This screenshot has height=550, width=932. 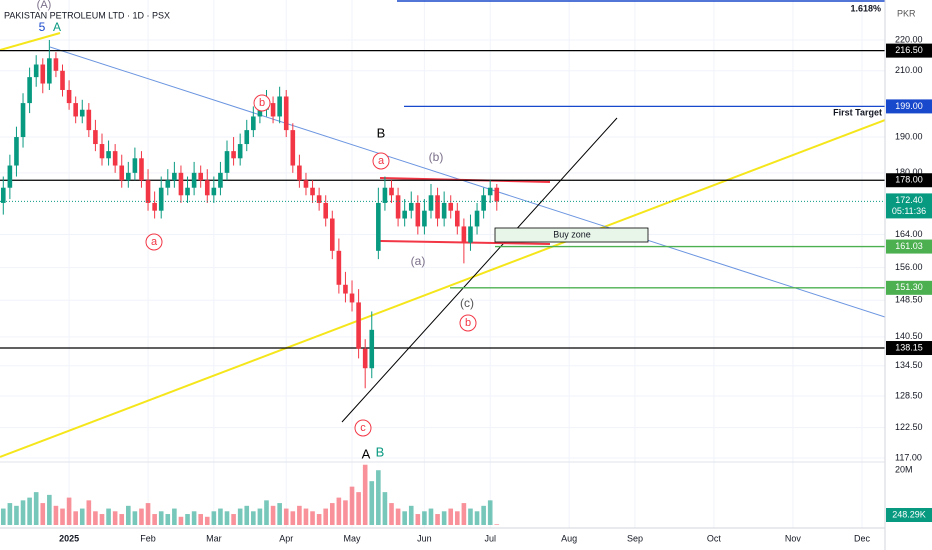 What do you see at coordinates (904, 470) in the screenshot?
I see `volume-tick-label: 20M` at bounding box center [904, 470].